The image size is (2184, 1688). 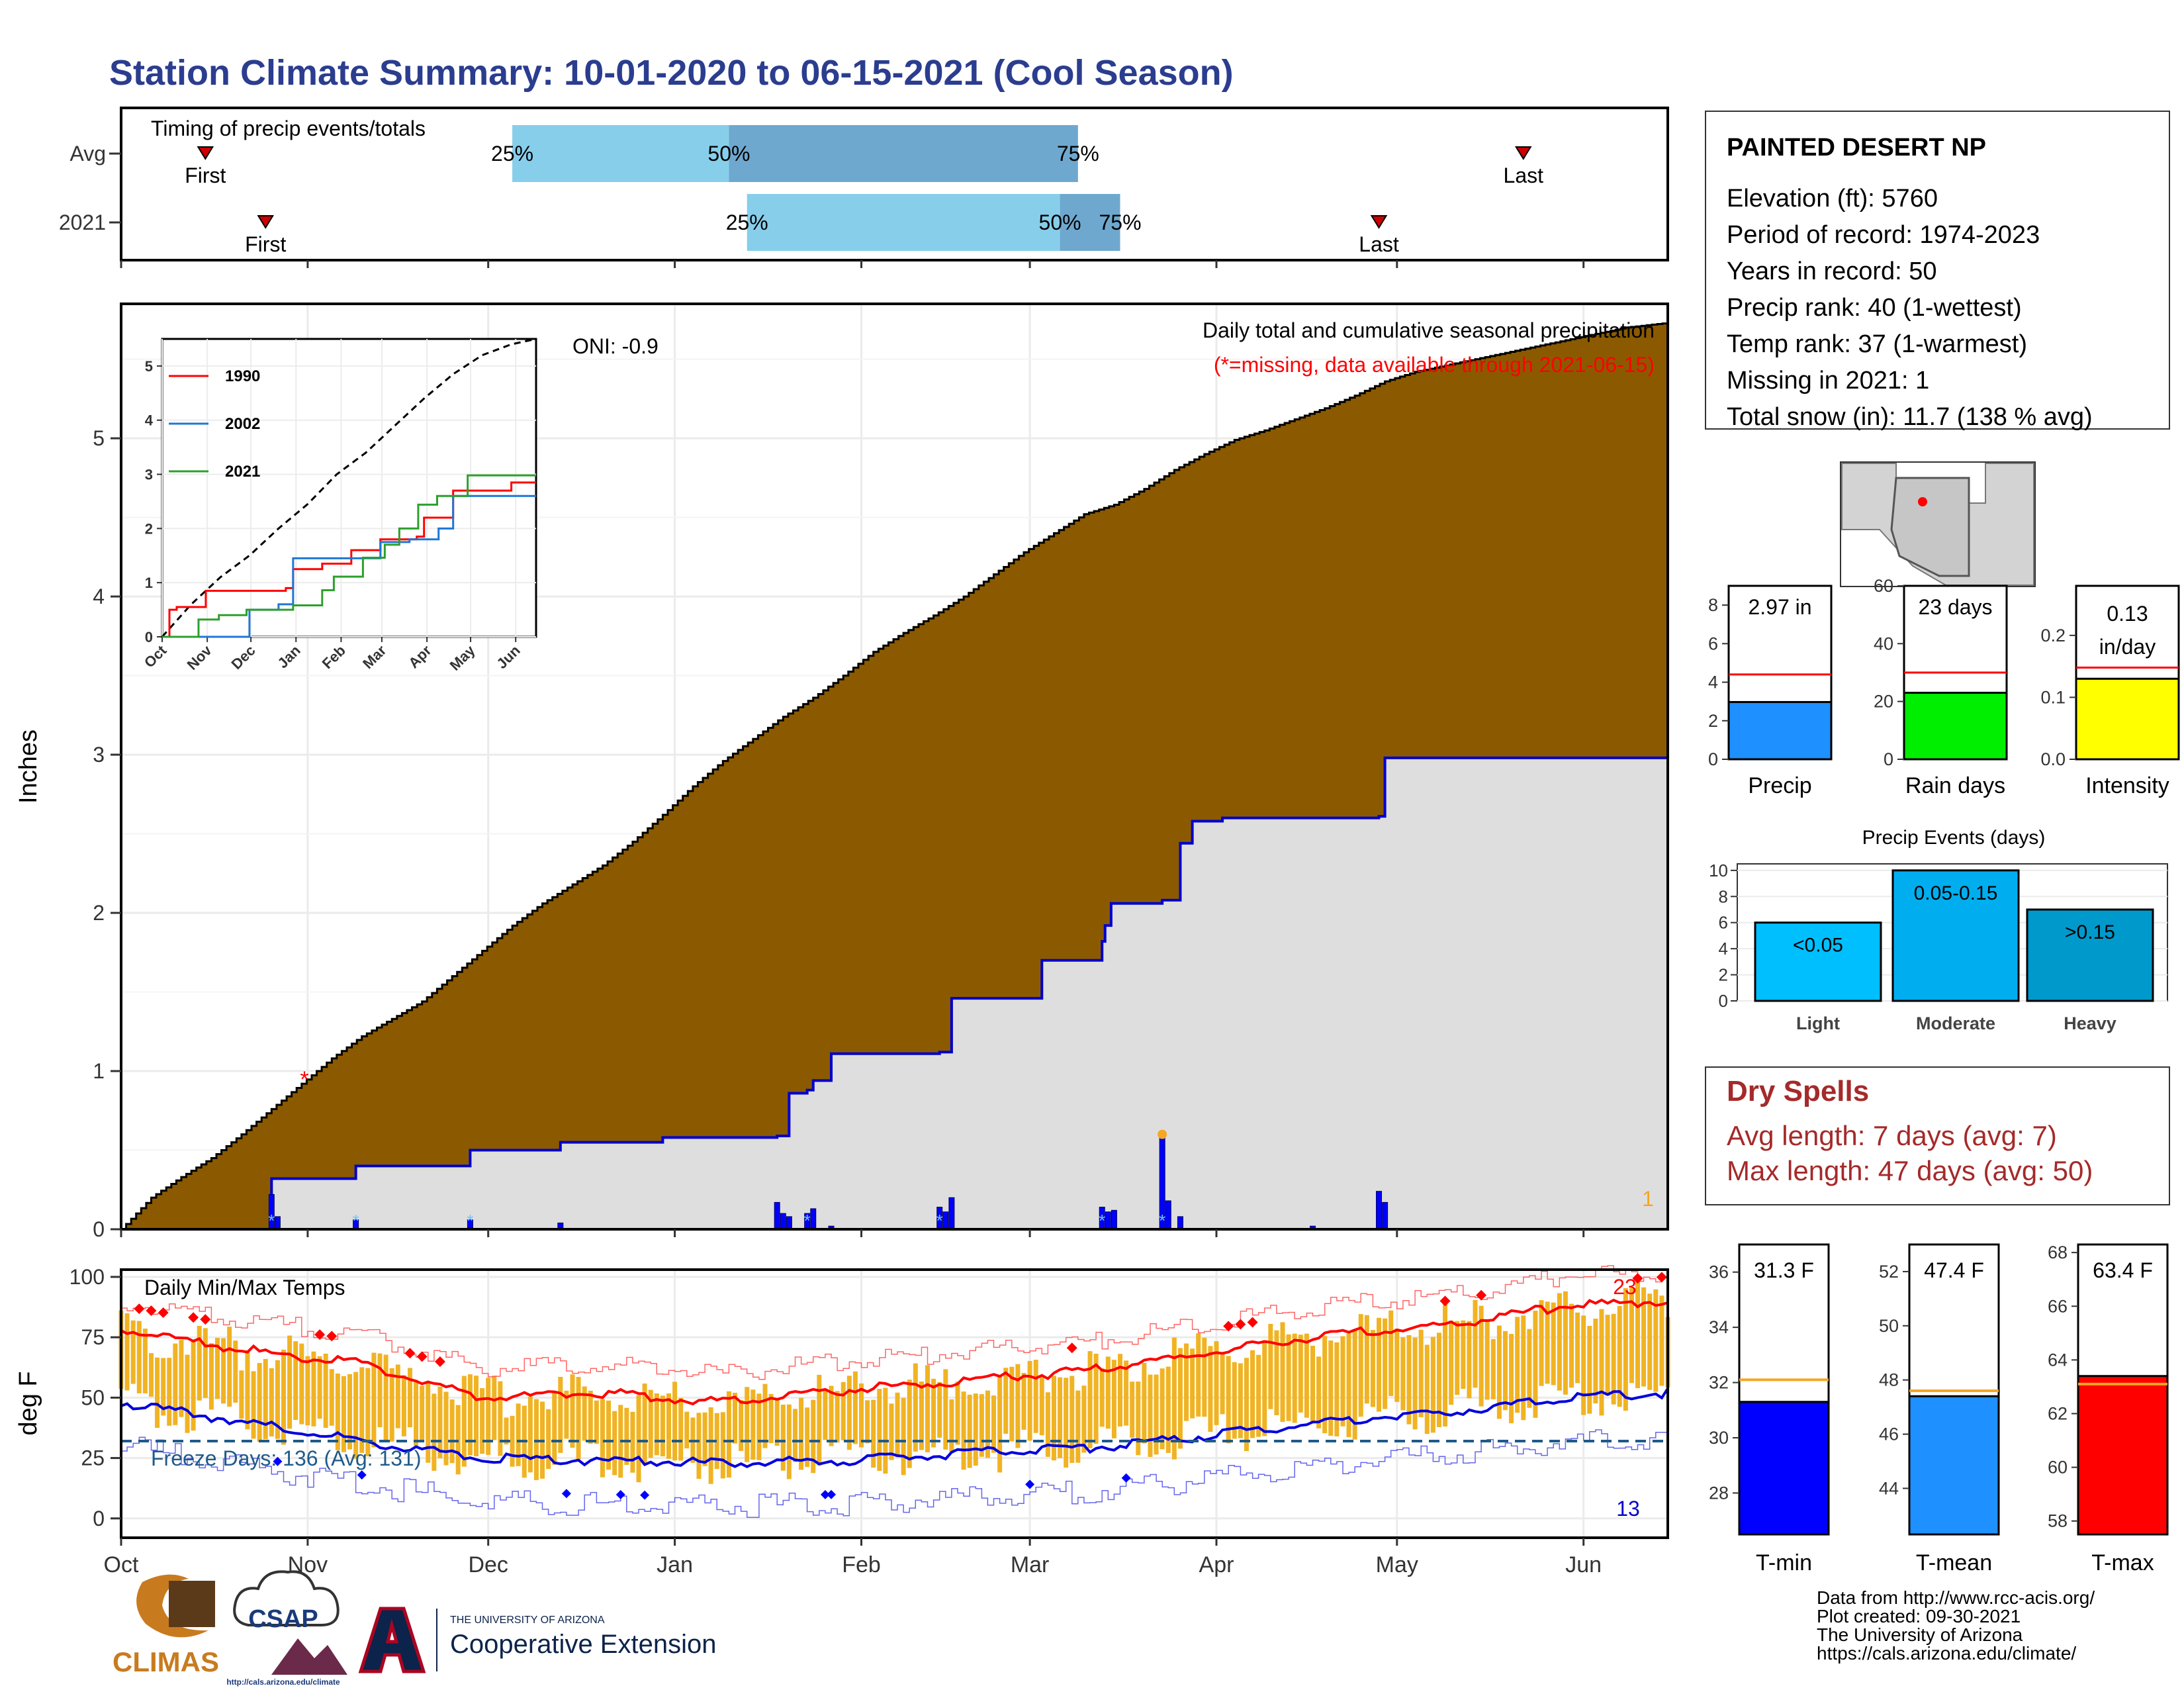 What do you see at coordinates (149, 475) in the screenshot?
I see `inset-y-tick-label: 3` at bounding box center [149, 475].